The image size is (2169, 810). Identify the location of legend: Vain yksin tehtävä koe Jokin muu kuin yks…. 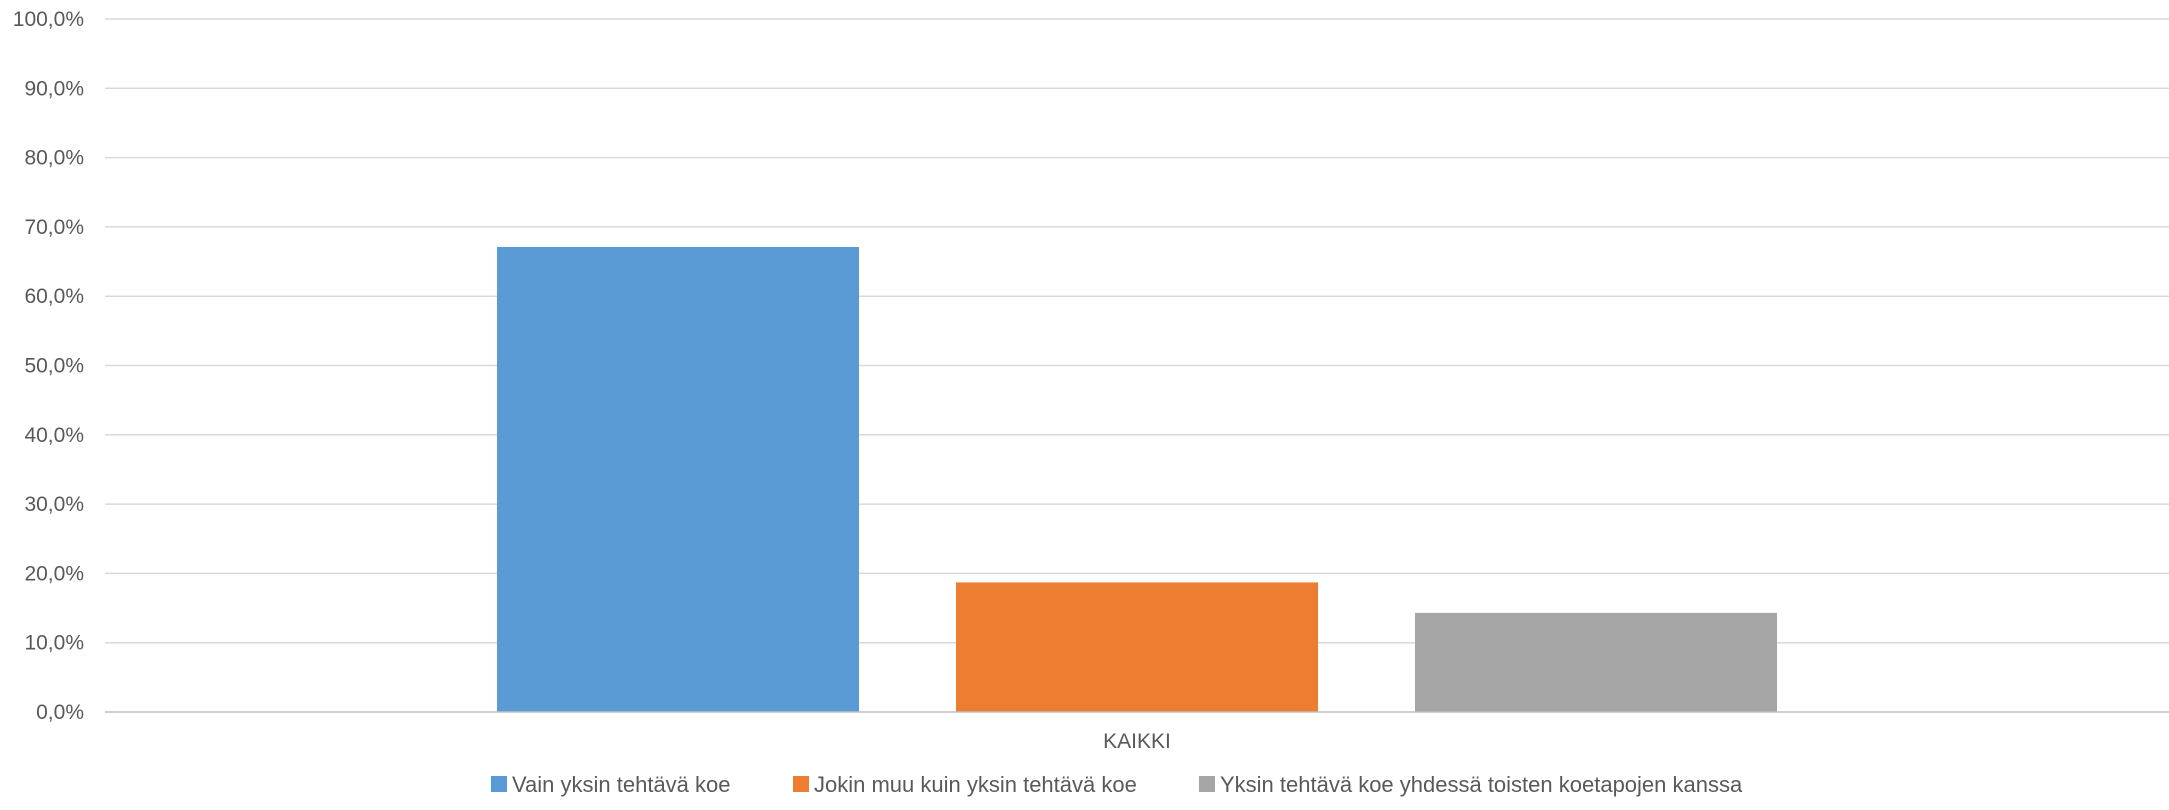
(1117, 784).